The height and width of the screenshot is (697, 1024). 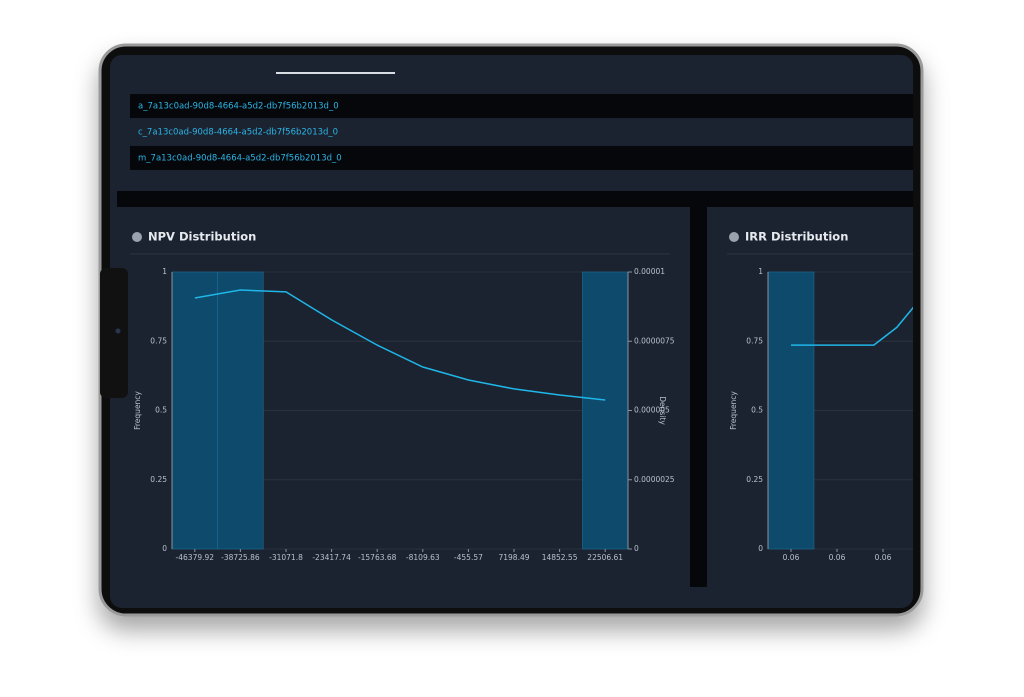 I want to click on x-tick-label: -46379.92, so click(x=195, y=557).